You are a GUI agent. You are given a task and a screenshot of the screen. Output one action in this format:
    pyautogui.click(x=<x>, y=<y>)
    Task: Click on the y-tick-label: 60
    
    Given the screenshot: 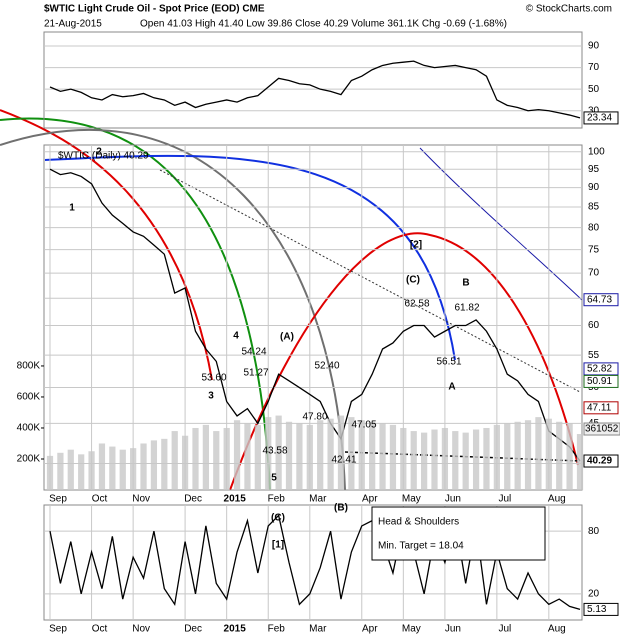 What is the action you would take?
    pyautogui.click(x=594, y=325)
    